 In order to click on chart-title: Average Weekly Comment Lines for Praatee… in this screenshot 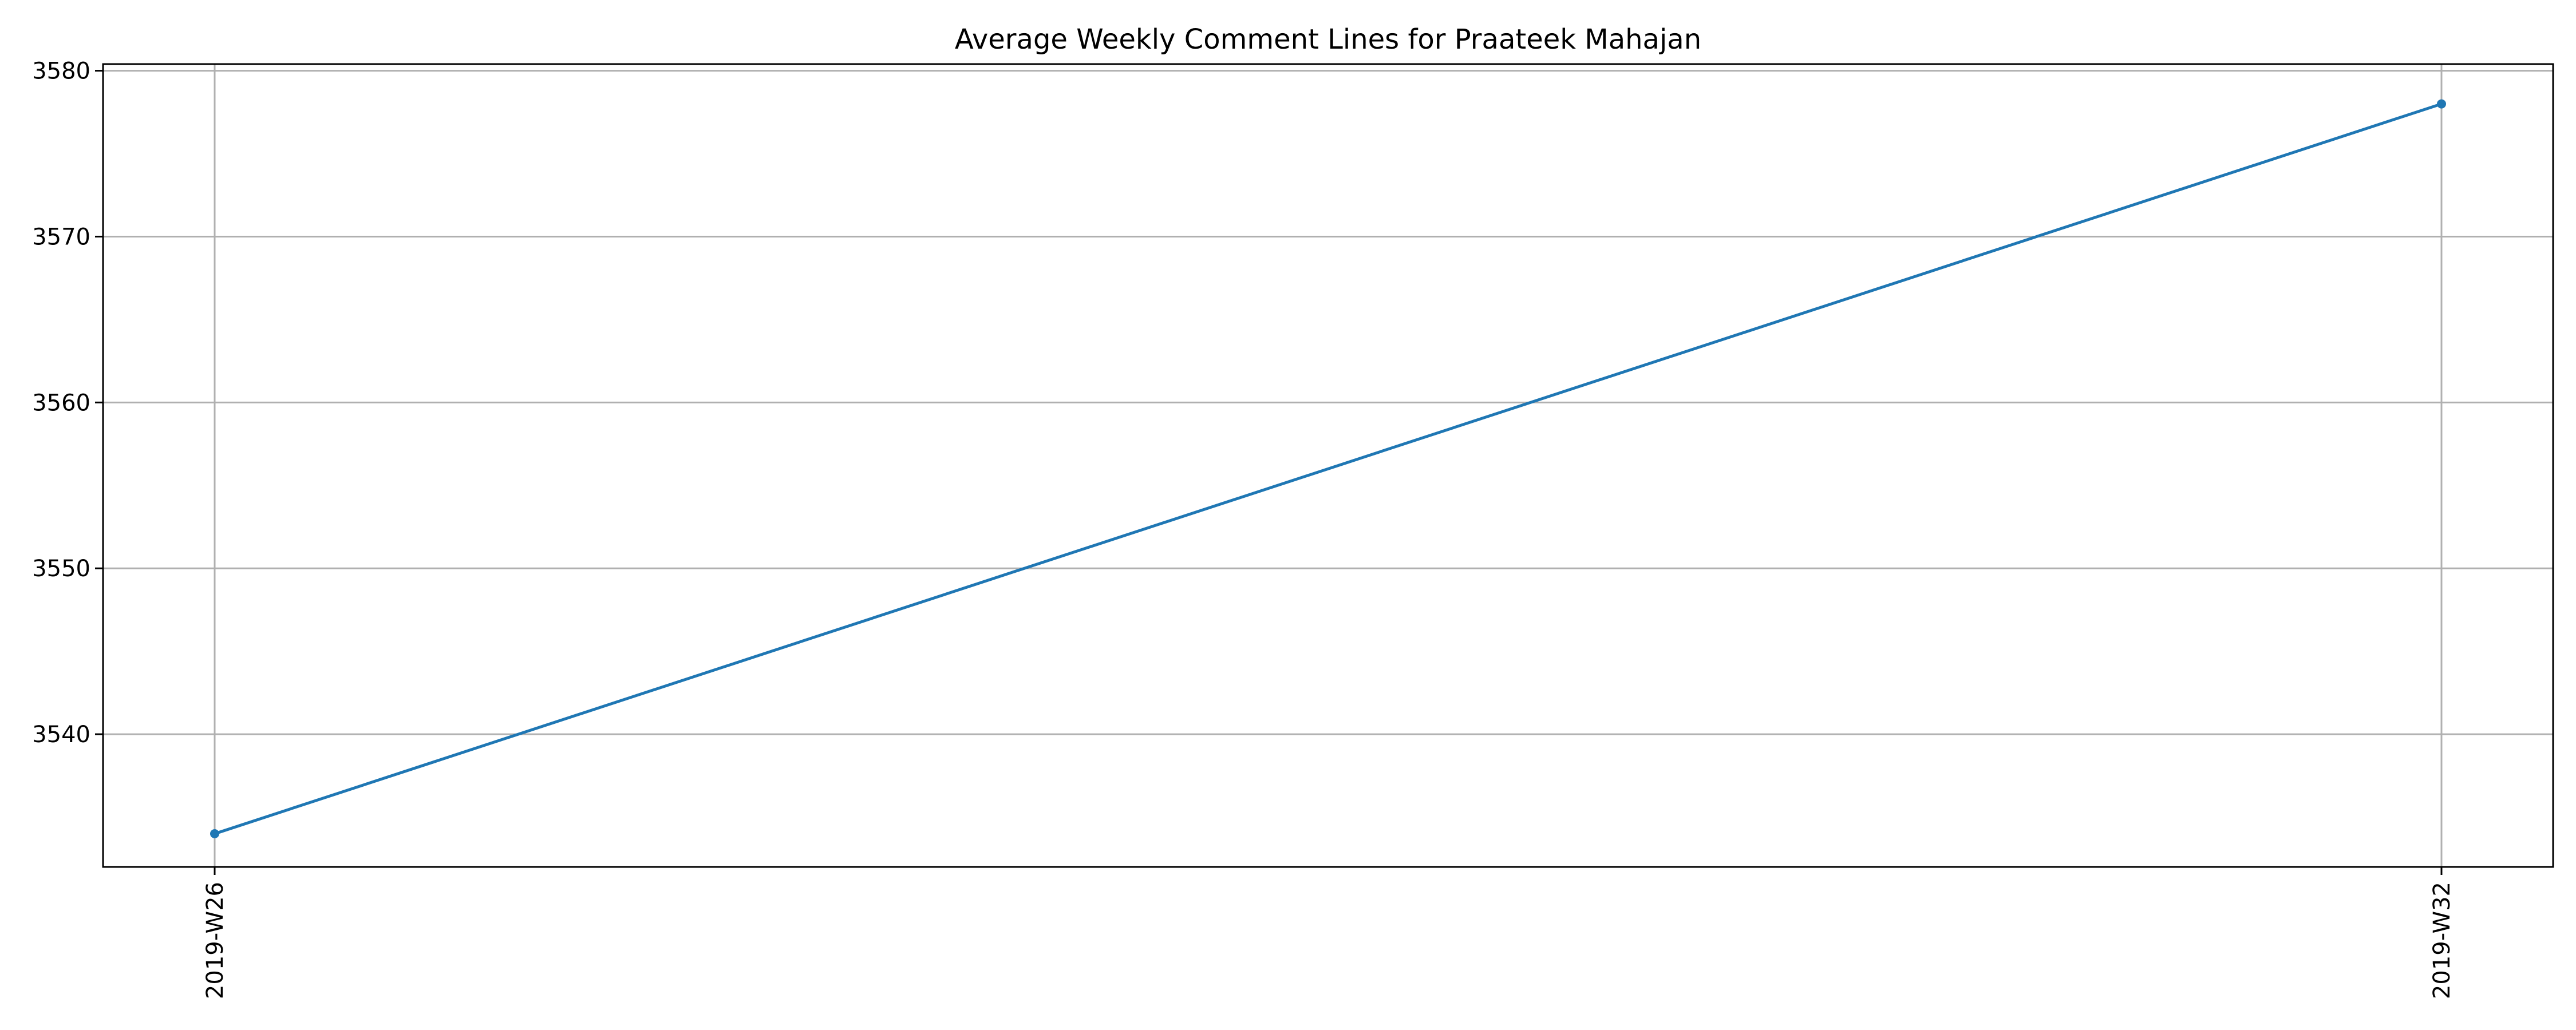, I will do `click(1328, 39)`.